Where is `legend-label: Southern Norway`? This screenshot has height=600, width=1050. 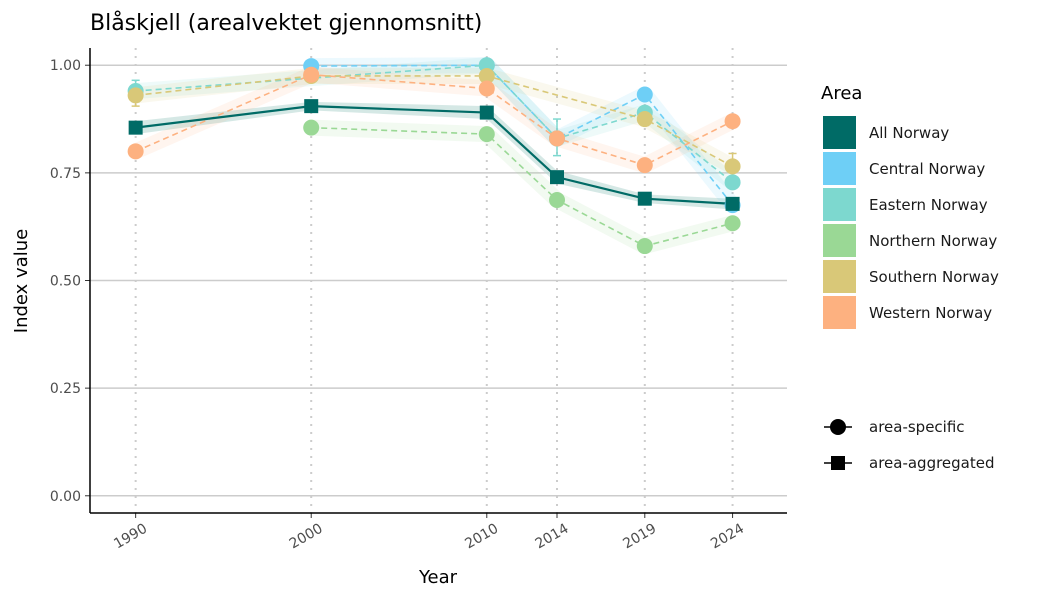
legend-label: Southern Norway is located at coordinates (934, 277).